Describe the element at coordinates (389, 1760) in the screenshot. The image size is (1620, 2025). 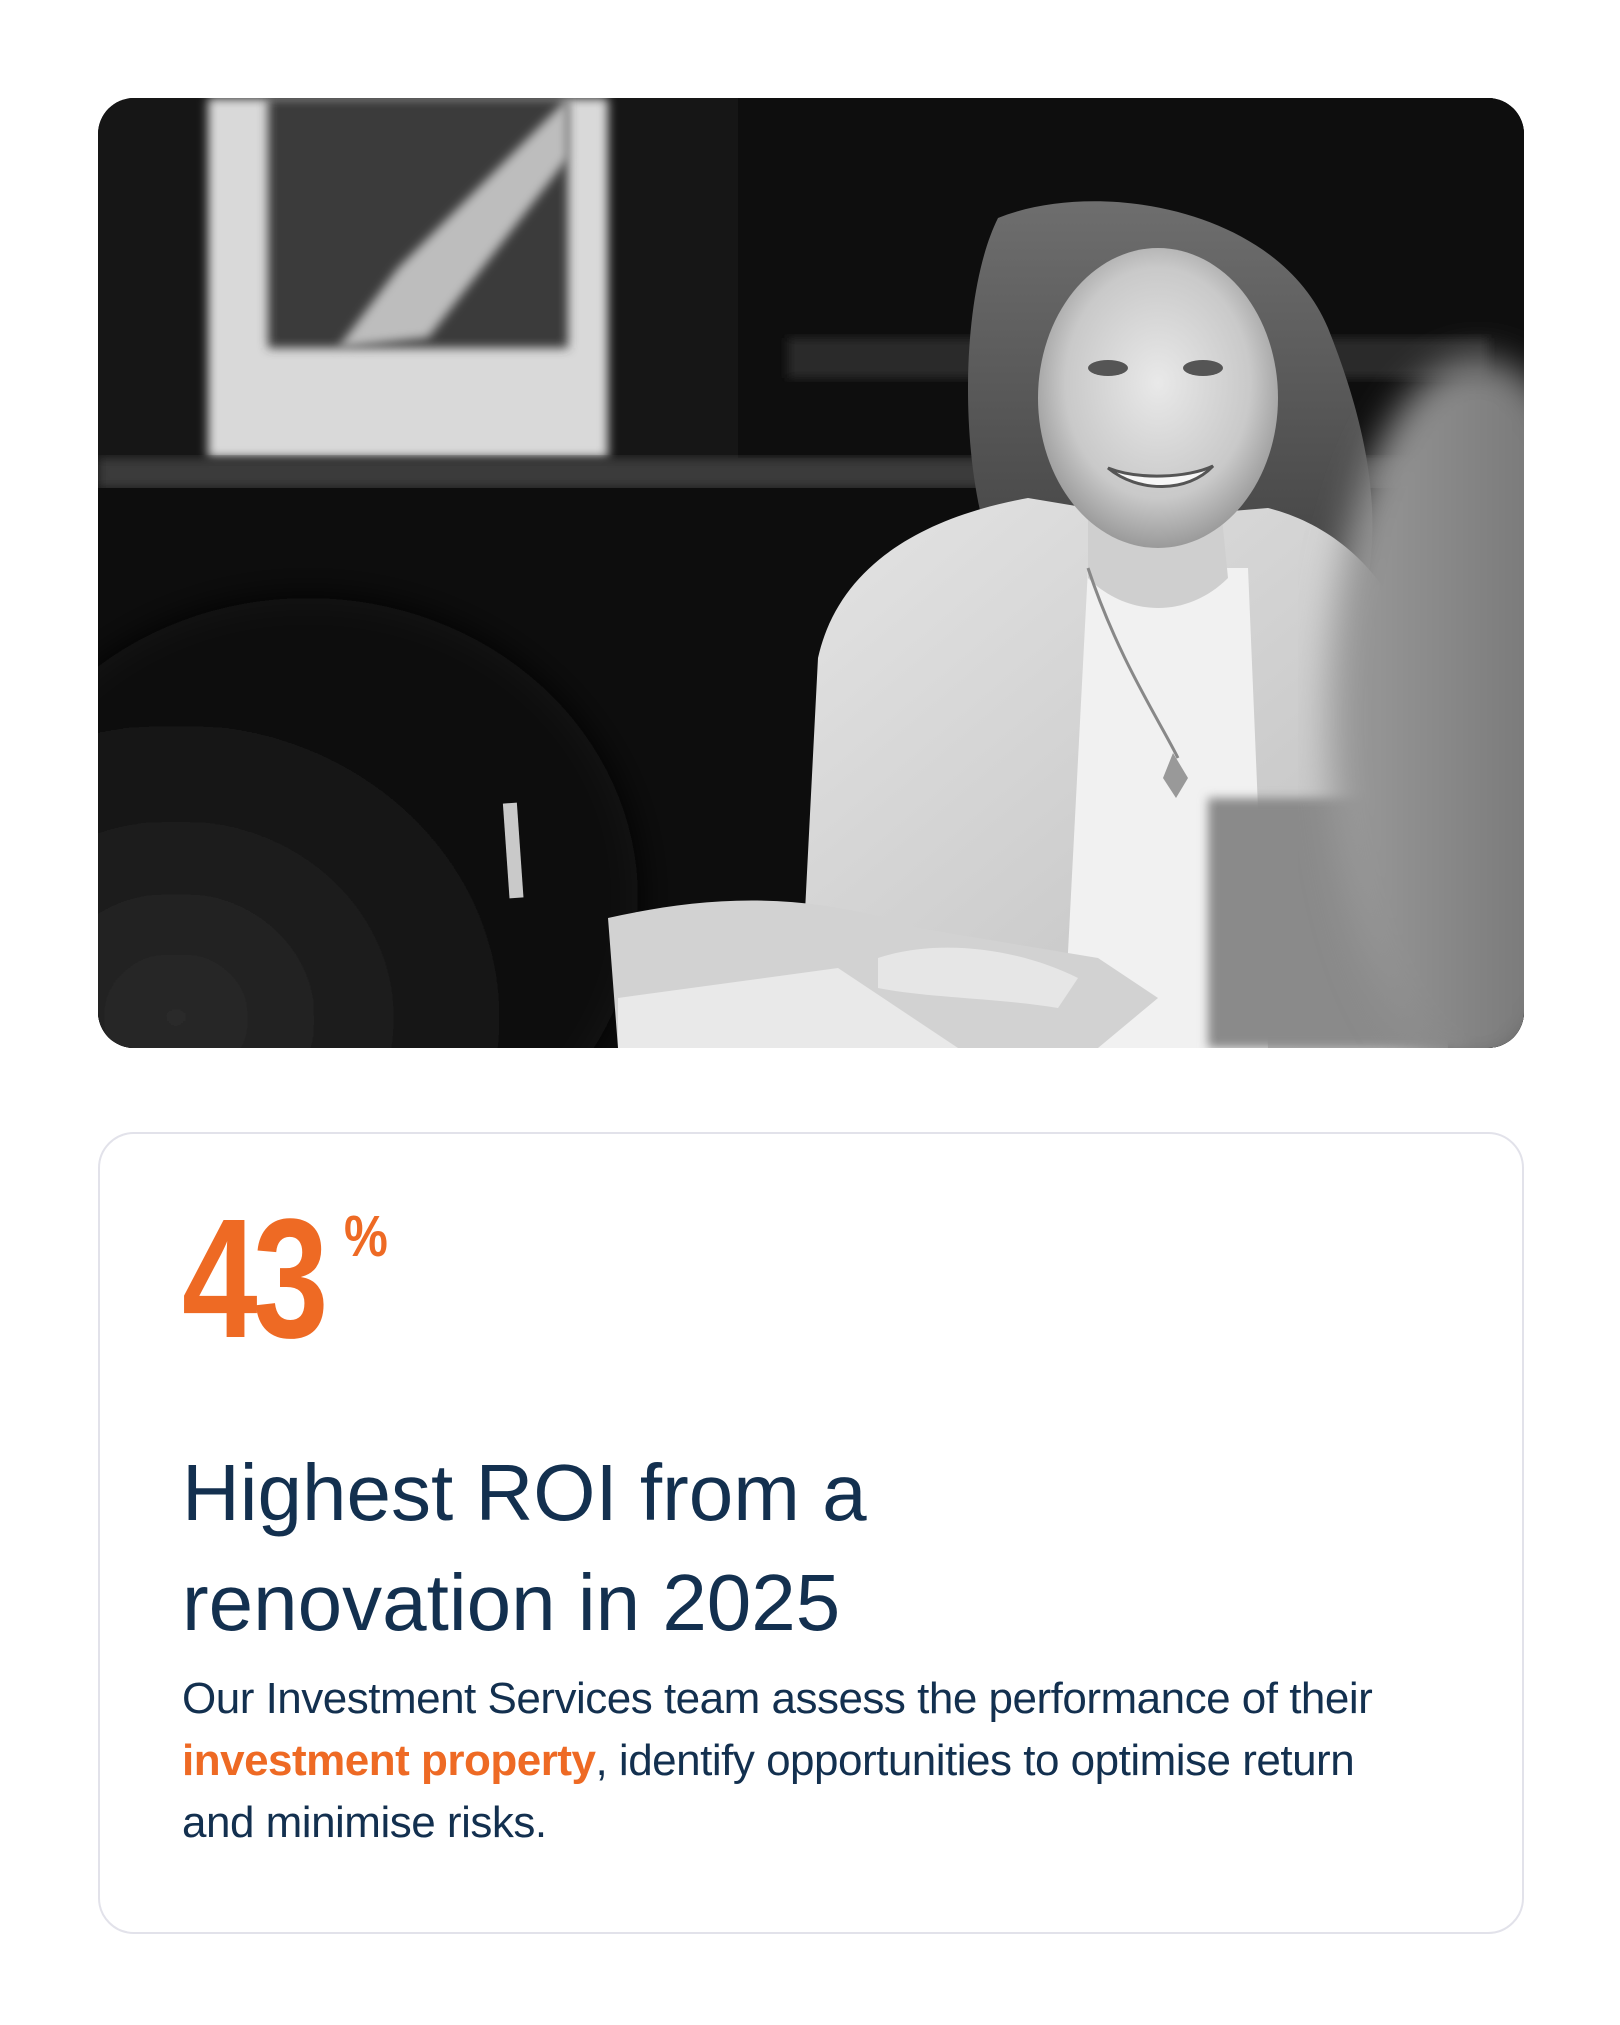
I see `investment-property-link: investment property` at that location.